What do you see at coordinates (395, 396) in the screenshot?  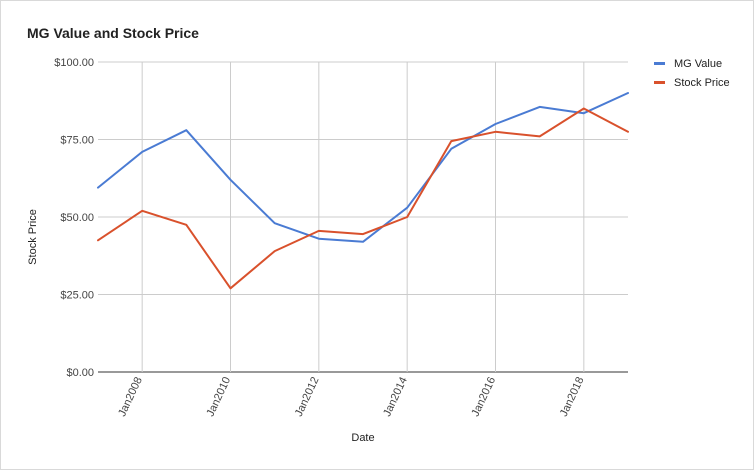 I see `x-tick-label: Jan2014` at bounding box center [395, 396].